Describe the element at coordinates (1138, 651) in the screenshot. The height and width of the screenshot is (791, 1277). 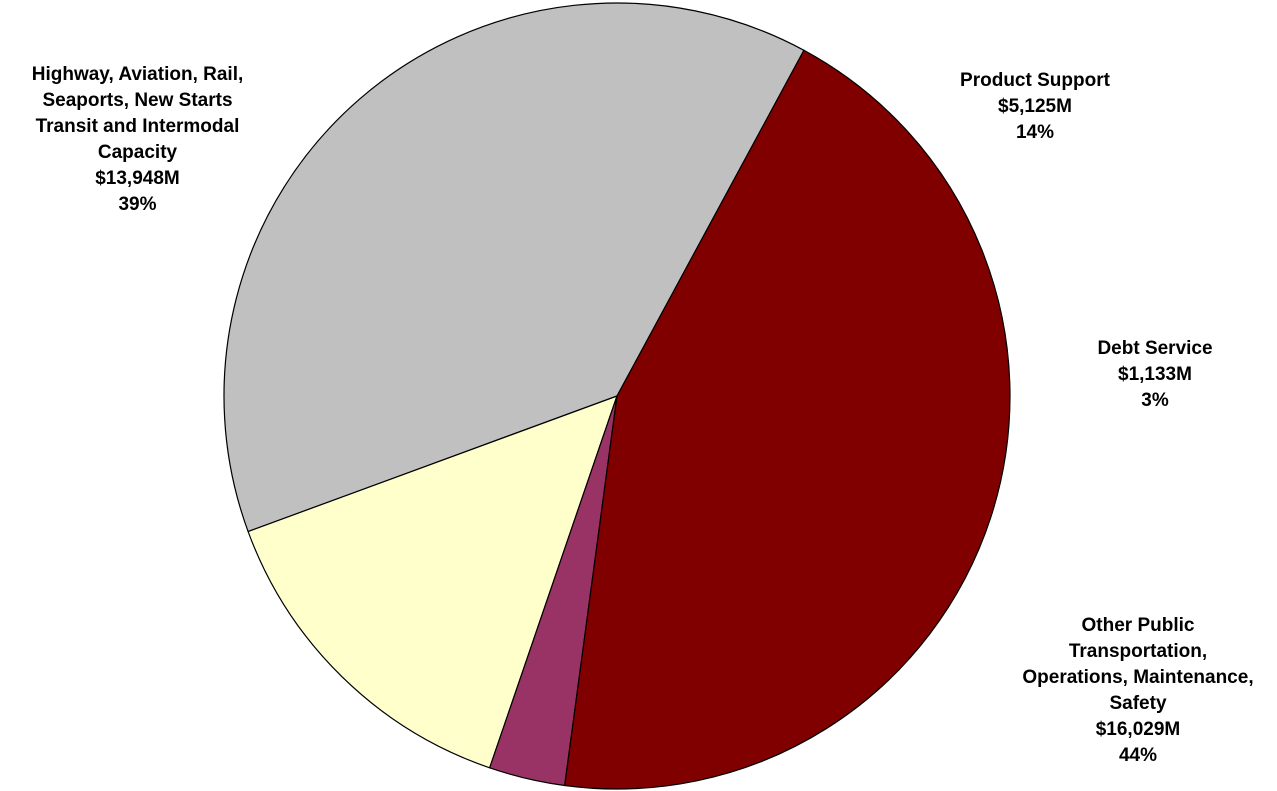
I see `label-line: Transportation,` at that location.